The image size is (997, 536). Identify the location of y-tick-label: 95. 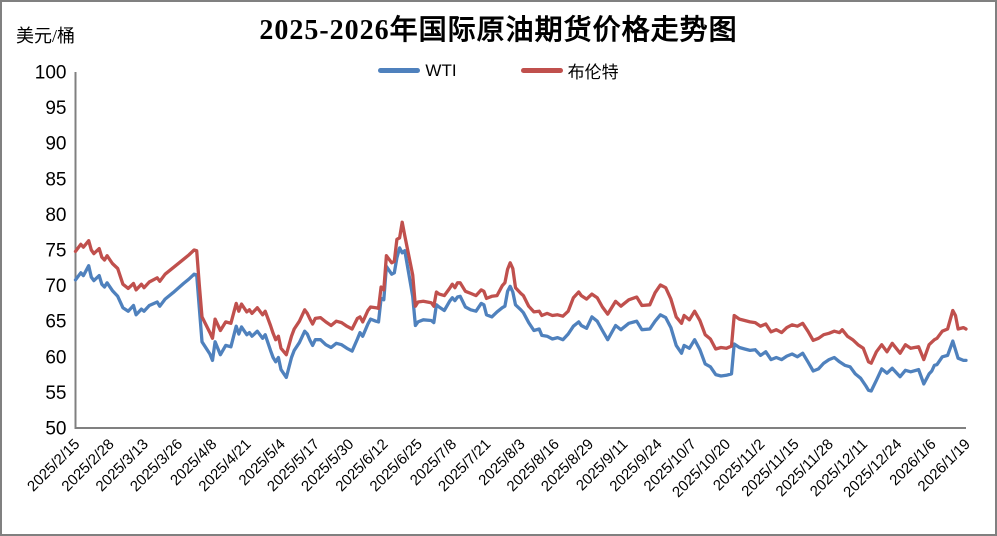
(55, 108).